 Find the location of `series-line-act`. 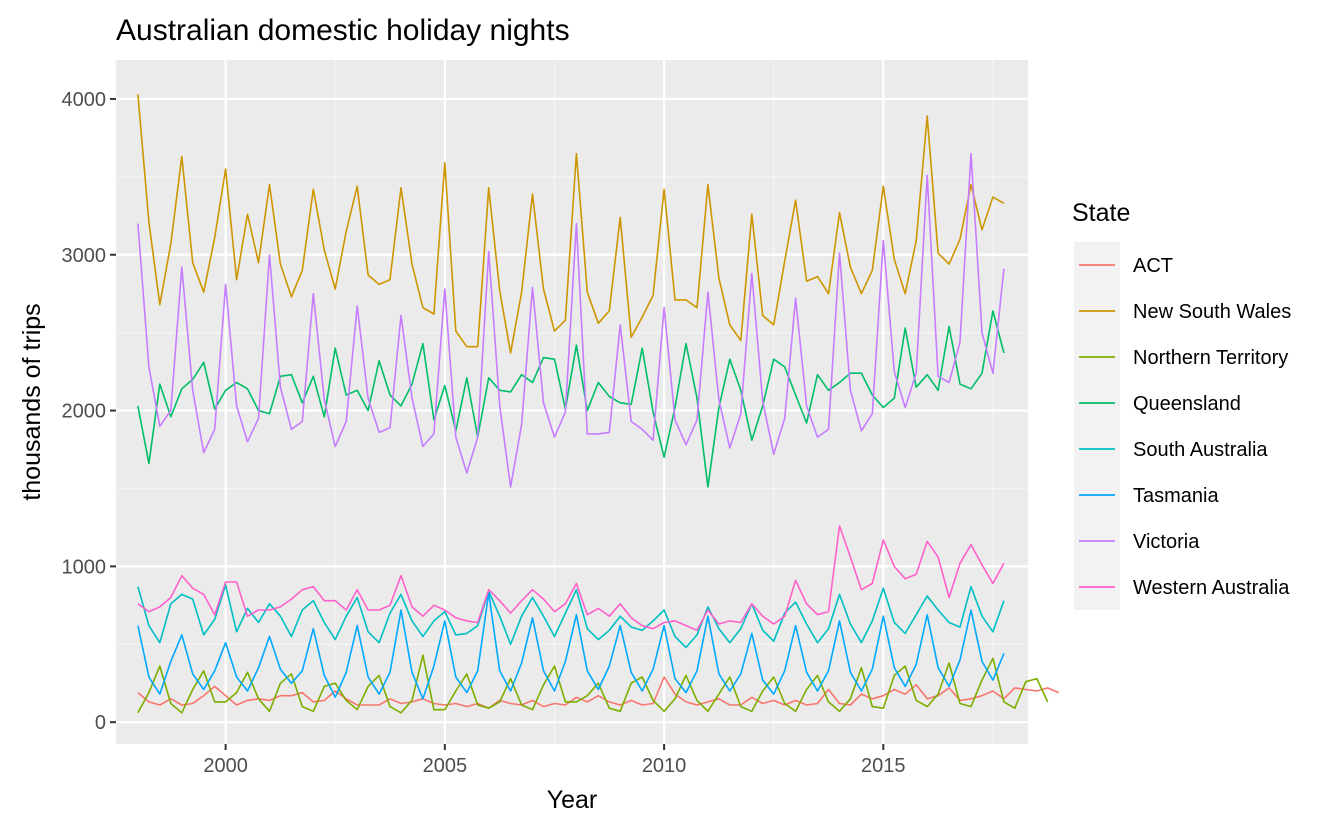

series-line-act is located at coordinates (598, 693).